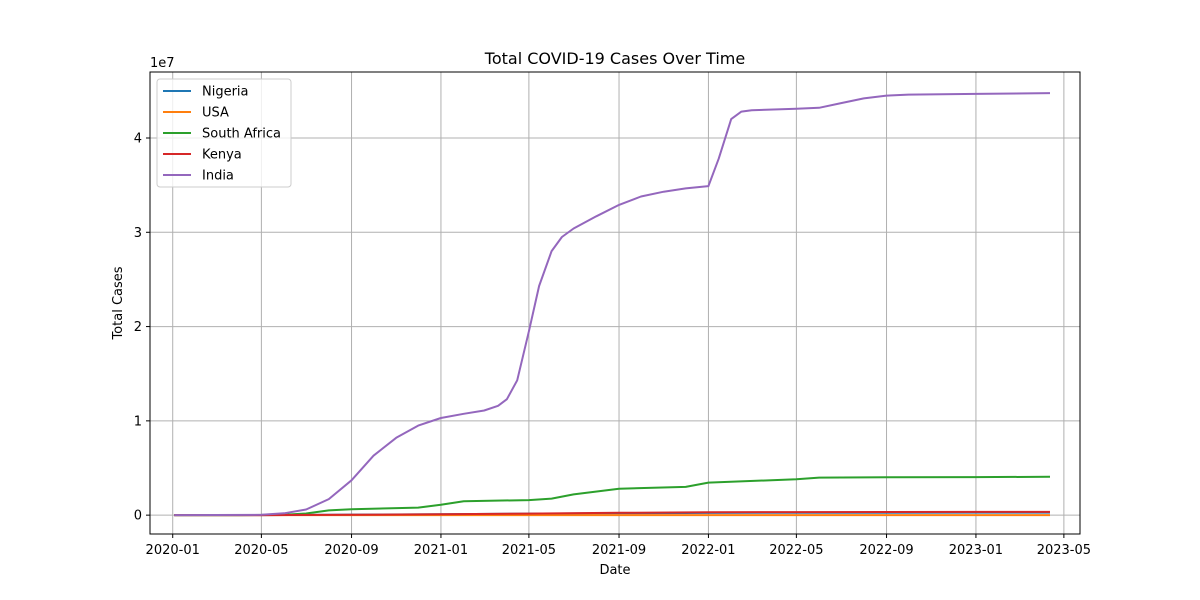 This screenshot has width=1200, height=600. Describe the element at coordinates (218, 176) in the screenshot. I see `legend-label: India` at that location.